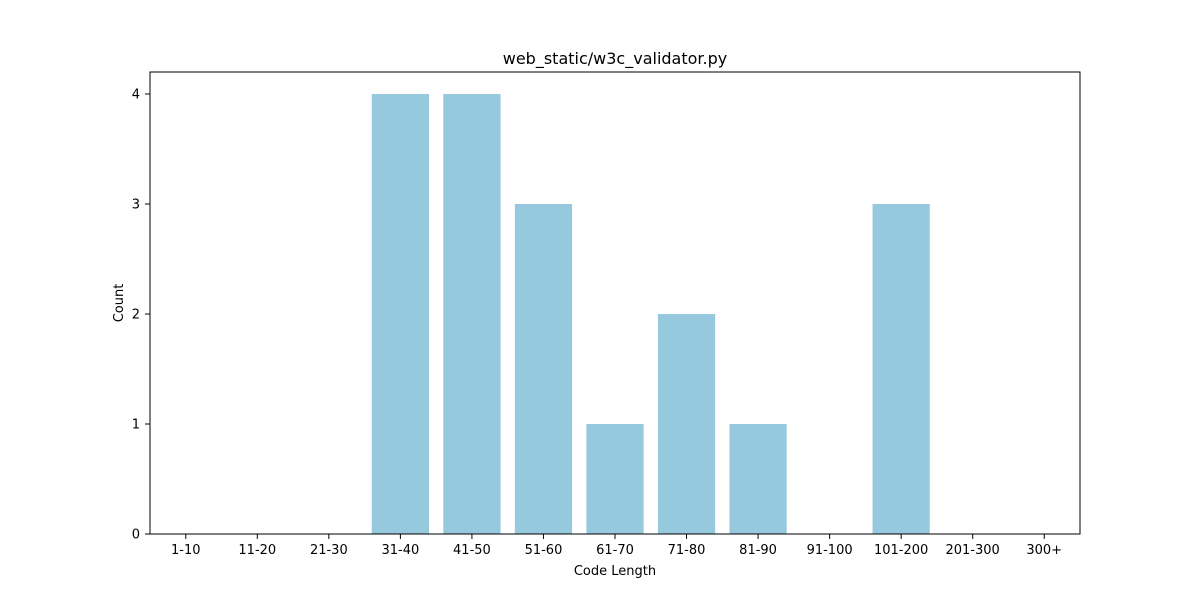 The width and height of the screenshot is (1200, 600). What do you see at coordinates (136, 315) in the screenshot?
I see `y-tick-label: 2` at bounding box center [136, 315].